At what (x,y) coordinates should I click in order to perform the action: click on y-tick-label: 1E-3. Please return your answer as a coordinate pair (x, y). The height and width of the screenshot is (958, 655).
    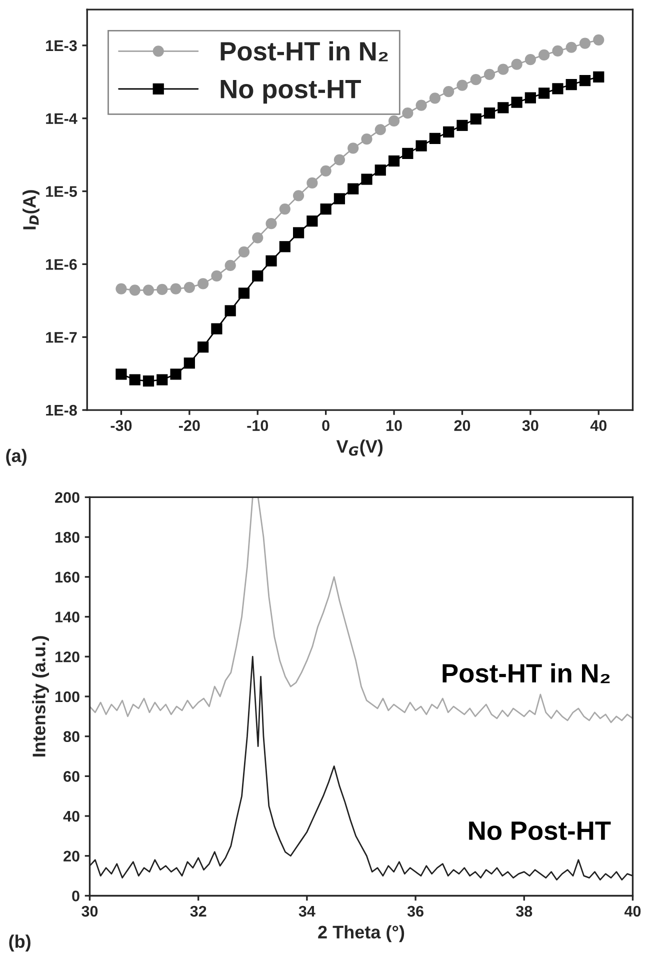
    Looking at the image, I should click on (61, 46).